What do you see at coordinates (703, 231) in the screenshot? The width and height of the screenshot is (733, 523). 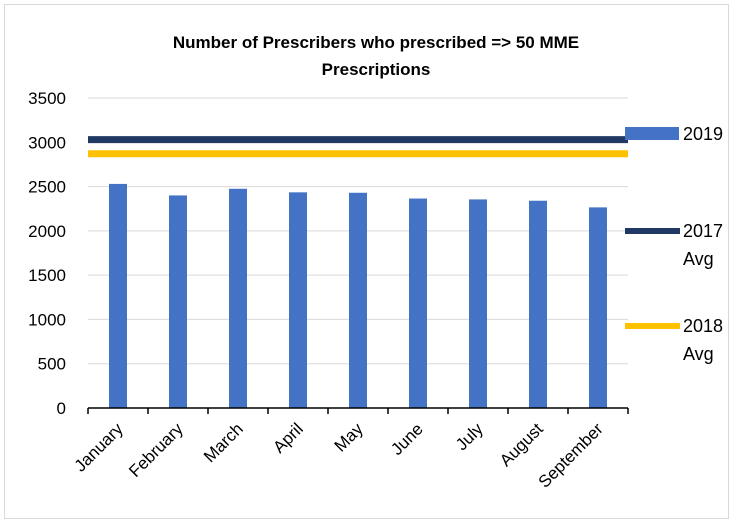 I see `legend-label-2017-avg: 2017` at bounding box center [703, 231].